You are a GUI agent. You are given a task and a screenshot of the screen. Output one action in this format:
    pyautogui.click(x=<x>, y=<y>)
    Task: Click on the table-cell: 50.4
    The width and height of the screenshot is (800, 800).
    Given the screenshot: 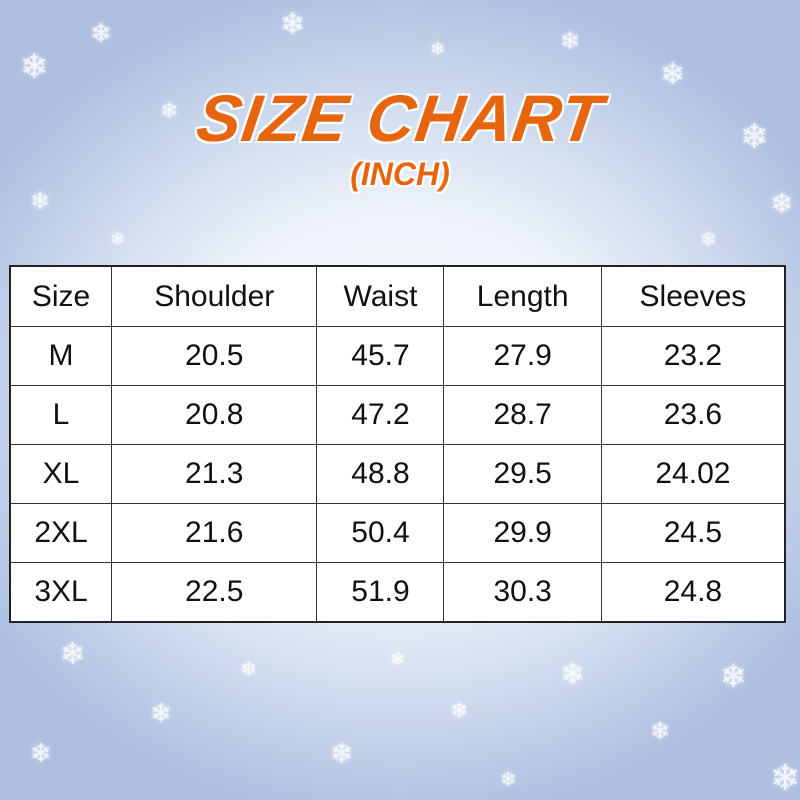 What is the action you would take?
    pyautogui.click(x=380, y=533)
    